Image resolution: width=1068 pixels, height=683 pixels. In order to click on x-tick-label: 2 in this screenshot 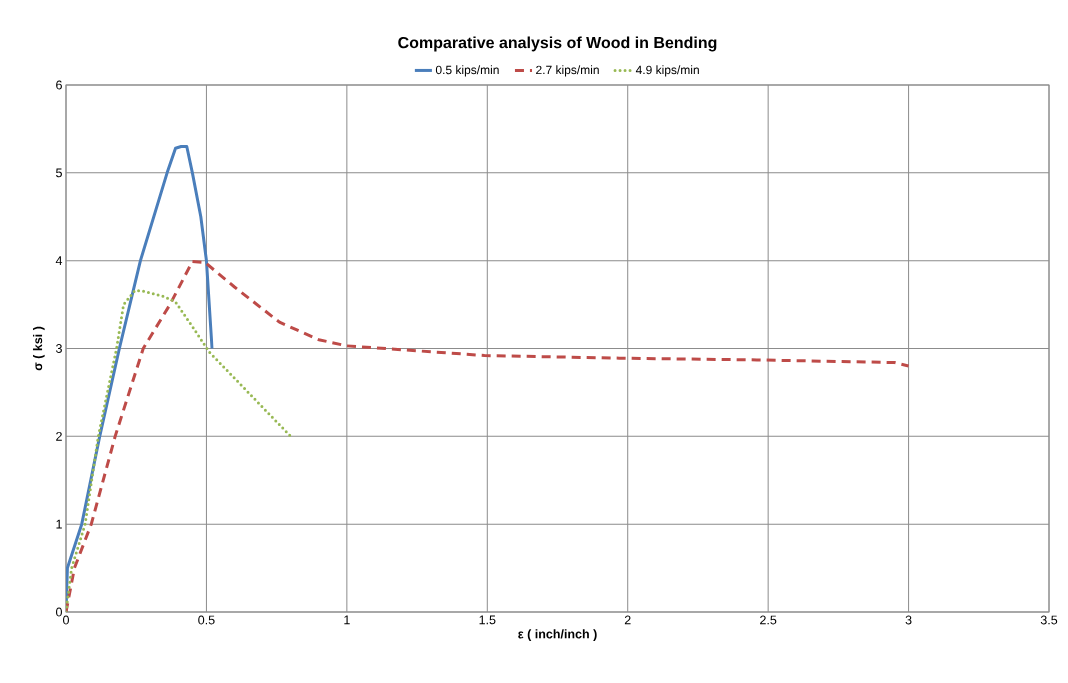, I will do `click(627, 620)`.